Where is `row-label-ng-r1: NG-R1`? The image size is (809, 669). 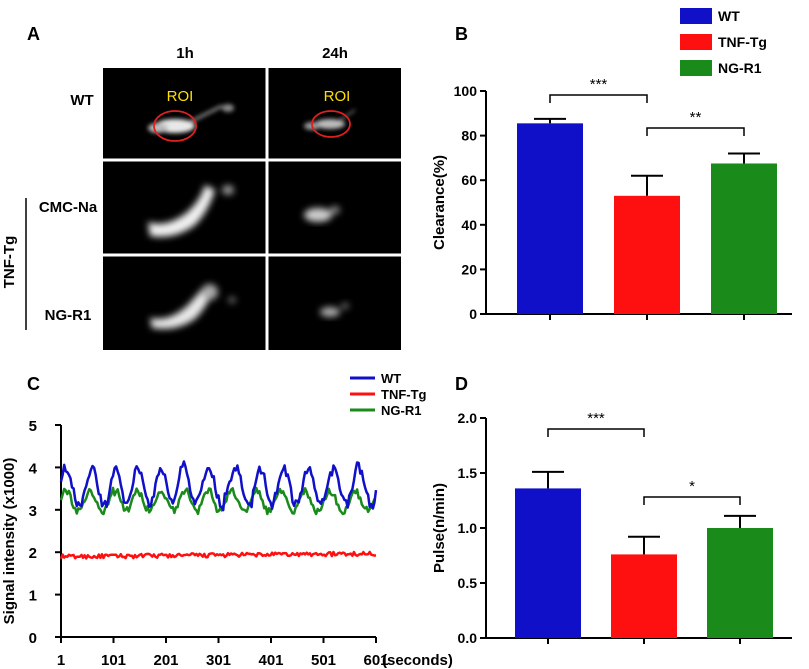 row-label-ng-r1: NG-R1 is located at coordinates (68, 315).